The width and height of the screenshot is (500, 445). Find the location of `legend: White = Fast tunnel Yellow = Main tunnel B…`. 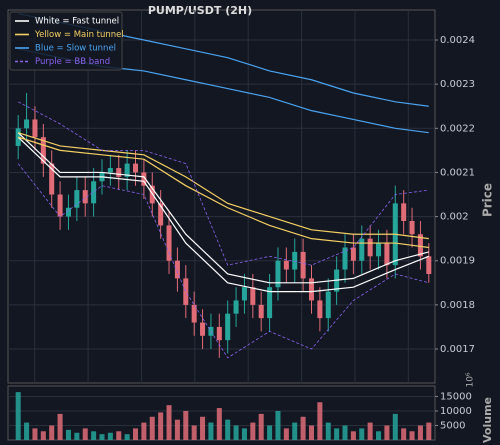

legend: White = Fast tunnel Yellow = Main tunnel B… is located at coordinates (66, 41).